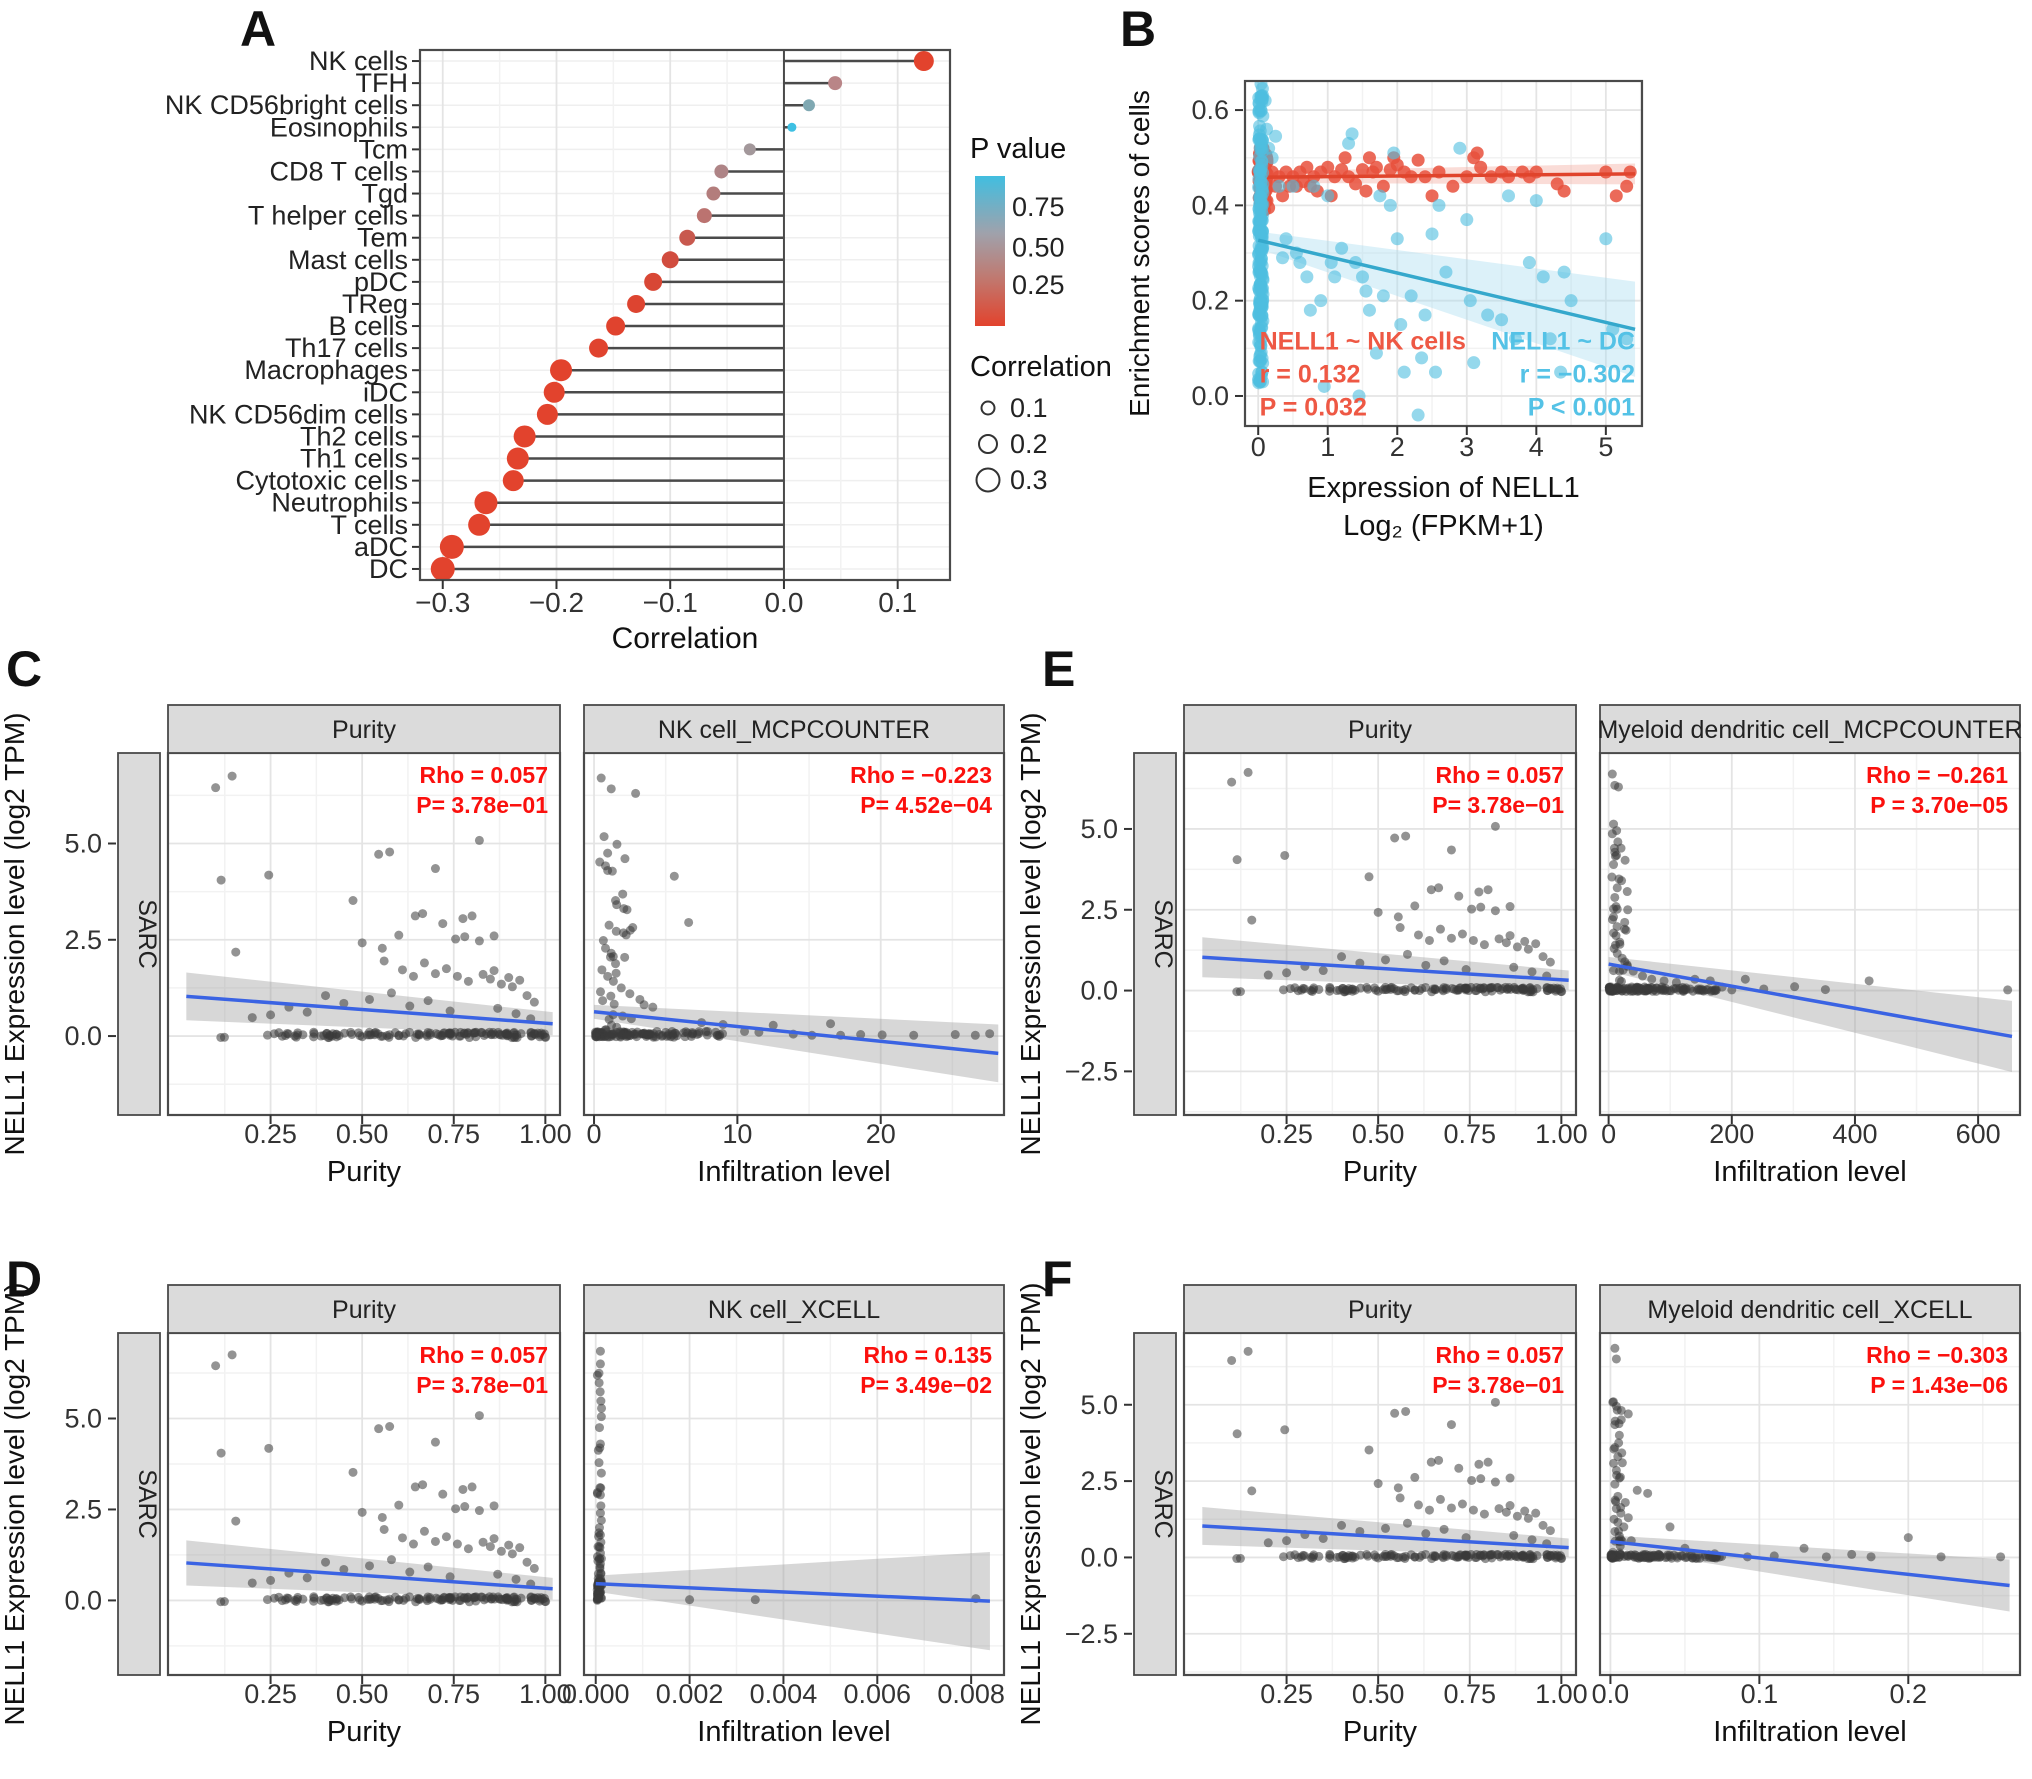  What do you see at coordinates (1731, 1134) in the screenshot?
I see `svg-text: 200` at bounding box center [1731, 1134].